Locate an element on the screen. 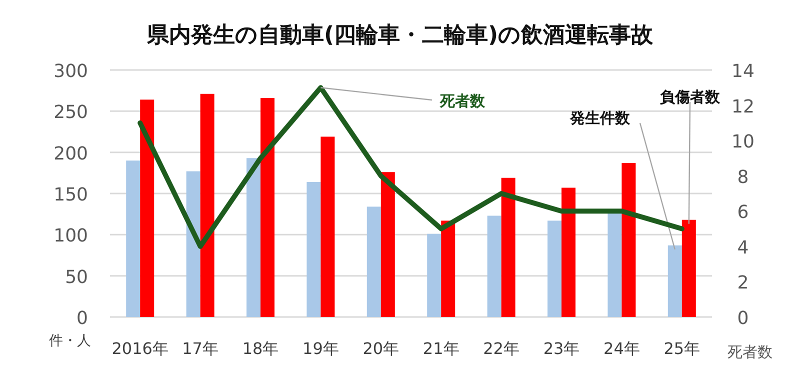  y-tick-label: 50 is located at coordinates (76, 277).